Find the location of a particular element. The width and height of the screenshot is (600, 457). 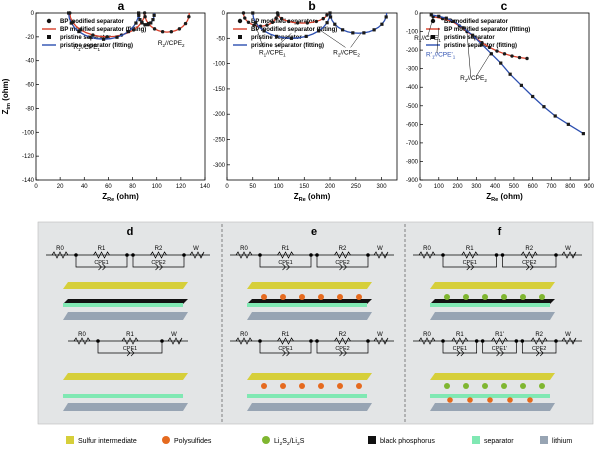

y-tick-label: -300 is located at coordinates (219, 166).